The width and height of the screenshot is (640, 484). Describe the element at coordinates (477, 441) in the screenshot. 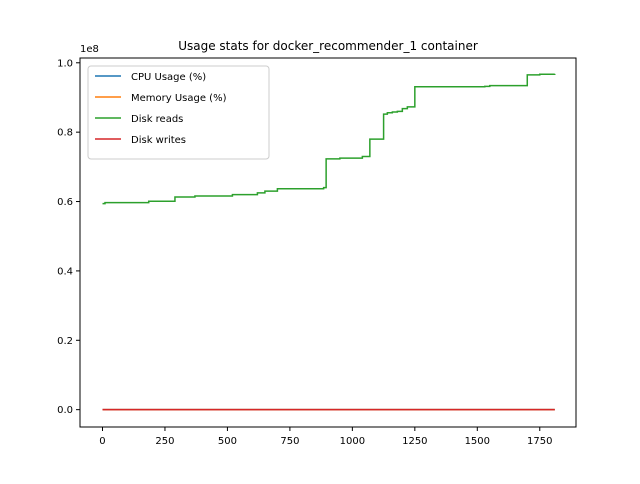

I see `x-tick-label: 1500` at that location.